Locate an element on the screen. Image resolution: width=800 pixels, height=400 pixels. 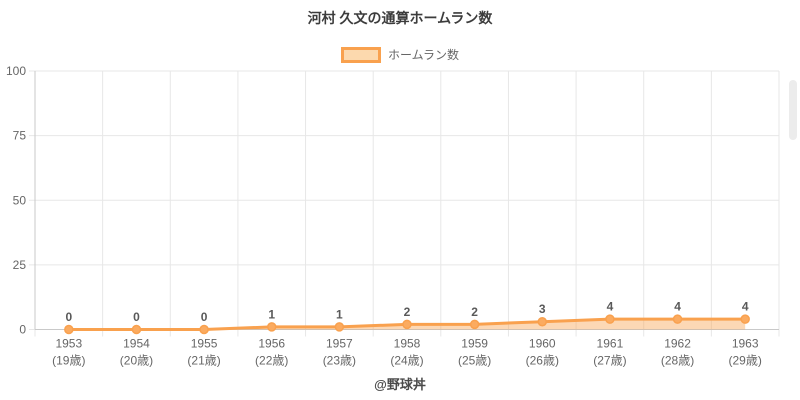
x-tick-age-label: (21歳) is located at coordinates (203, 361).